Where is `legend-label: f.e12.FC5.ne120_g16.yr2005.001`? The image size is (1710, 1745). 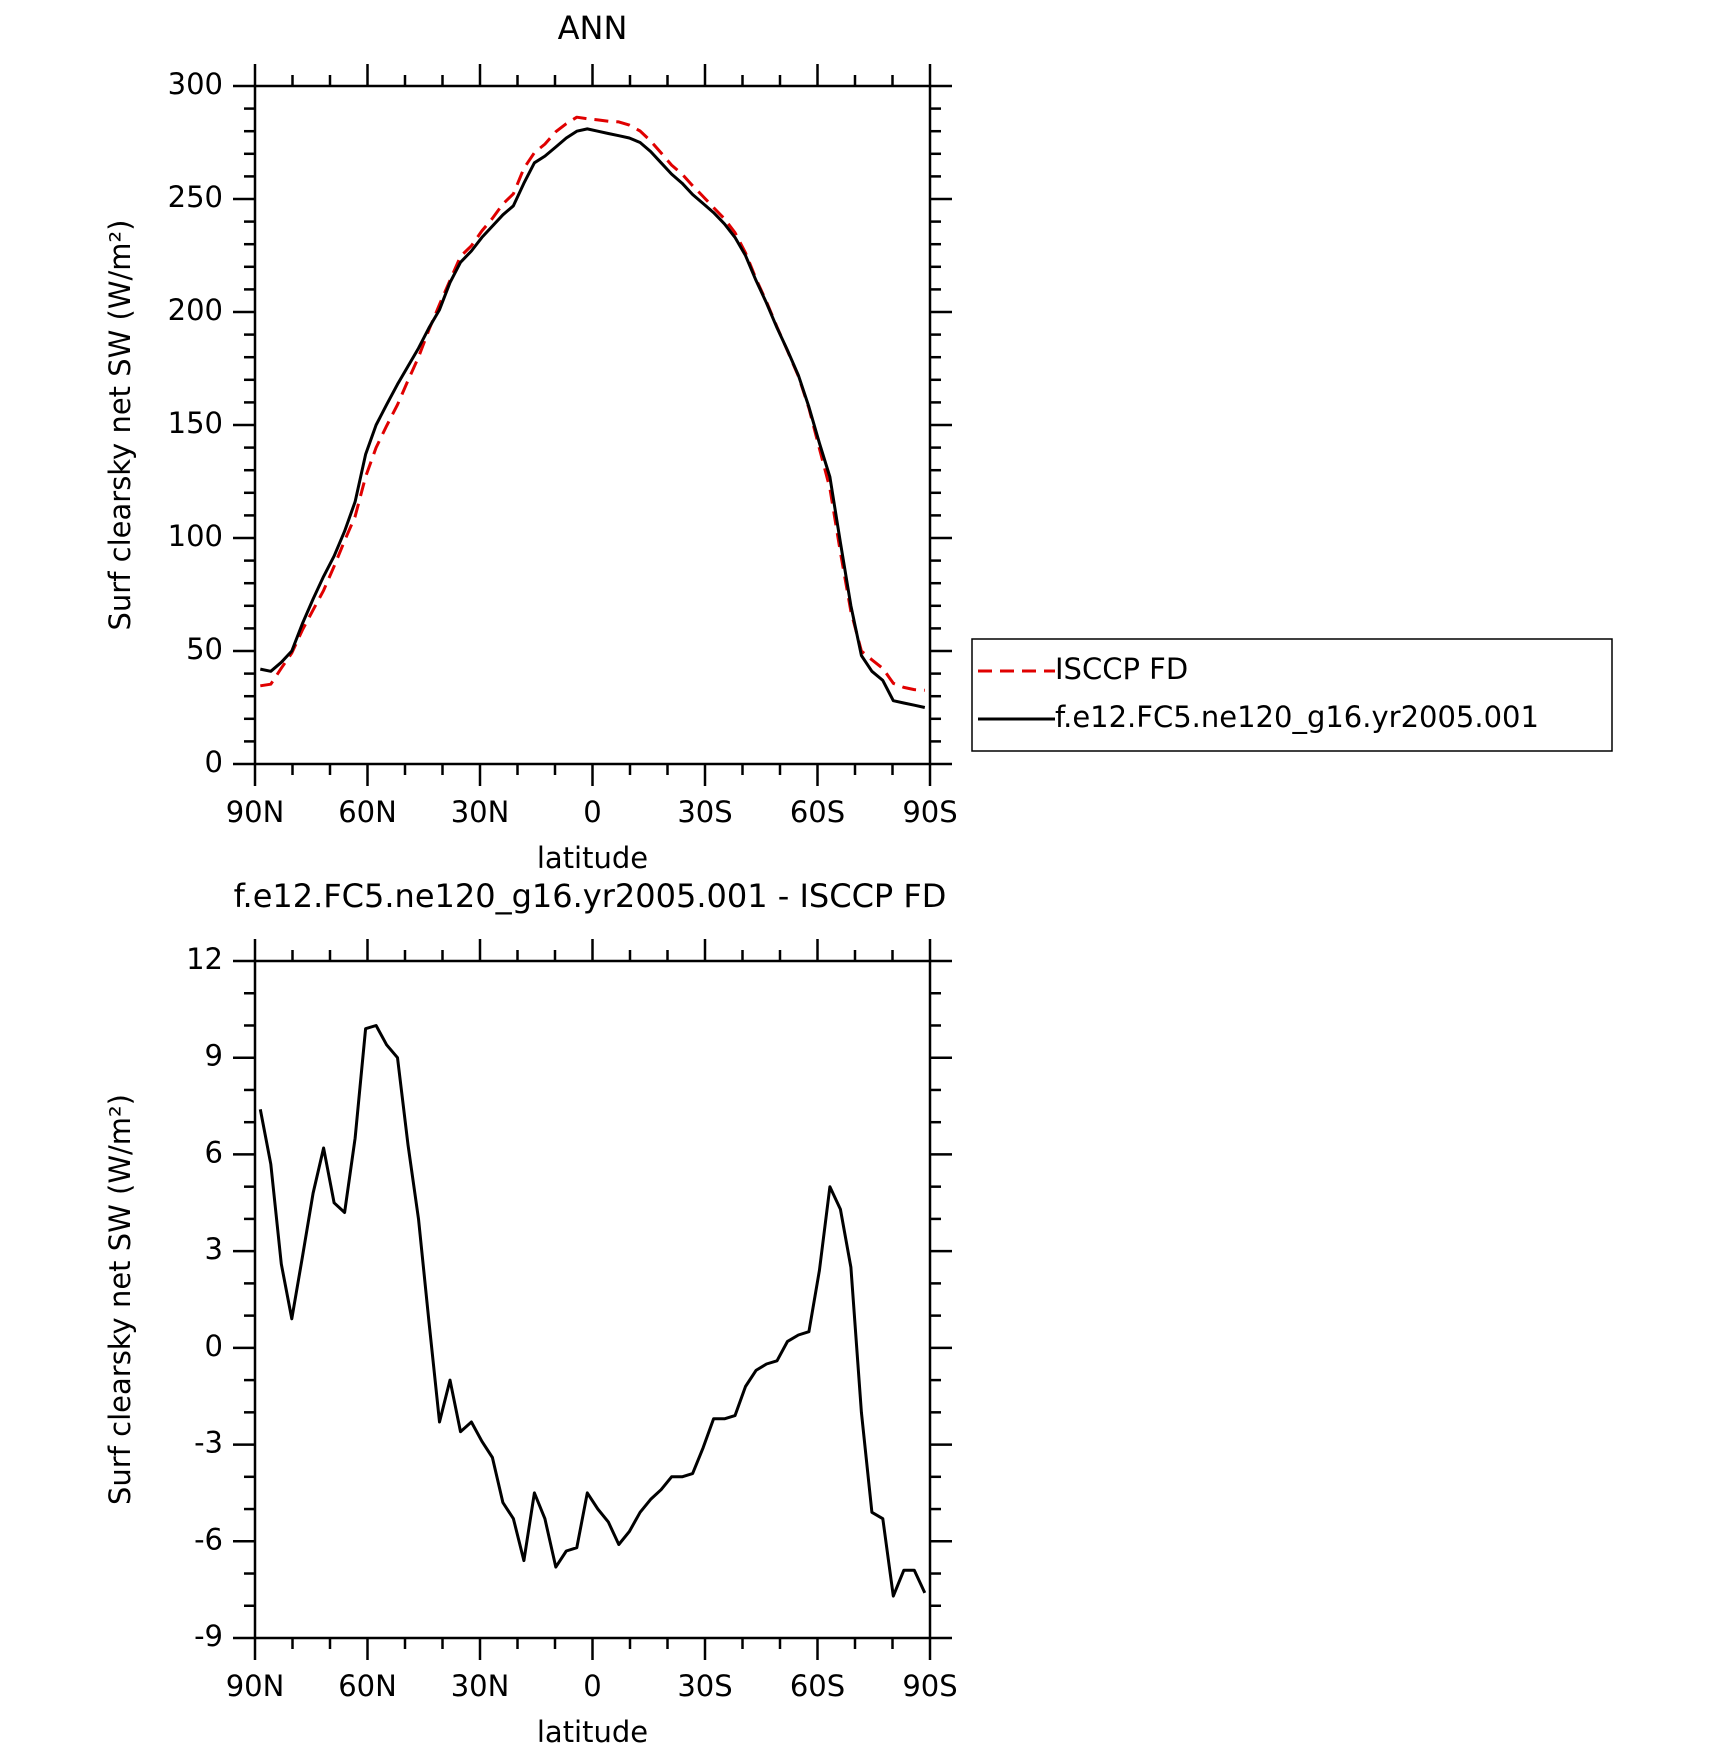 legend-label: f.e12.FC5.ne120_g16.yr2005.001 is located at coordinates (1297, 717).